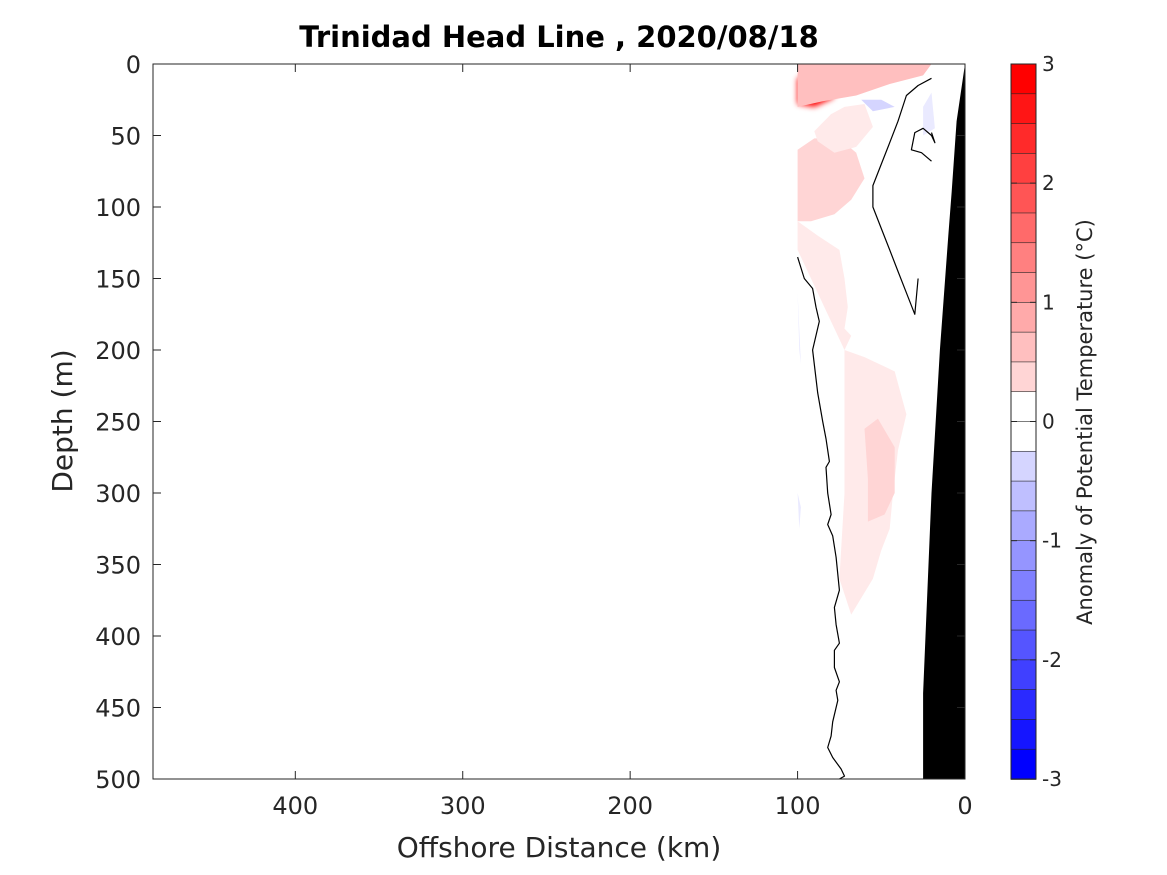 The height and width of the screenshot is (875, 1167). What do you see at coordinates (463, 806) in the screenshot?
I see `x-tick-label: 300` at bounding box center [463, 806].